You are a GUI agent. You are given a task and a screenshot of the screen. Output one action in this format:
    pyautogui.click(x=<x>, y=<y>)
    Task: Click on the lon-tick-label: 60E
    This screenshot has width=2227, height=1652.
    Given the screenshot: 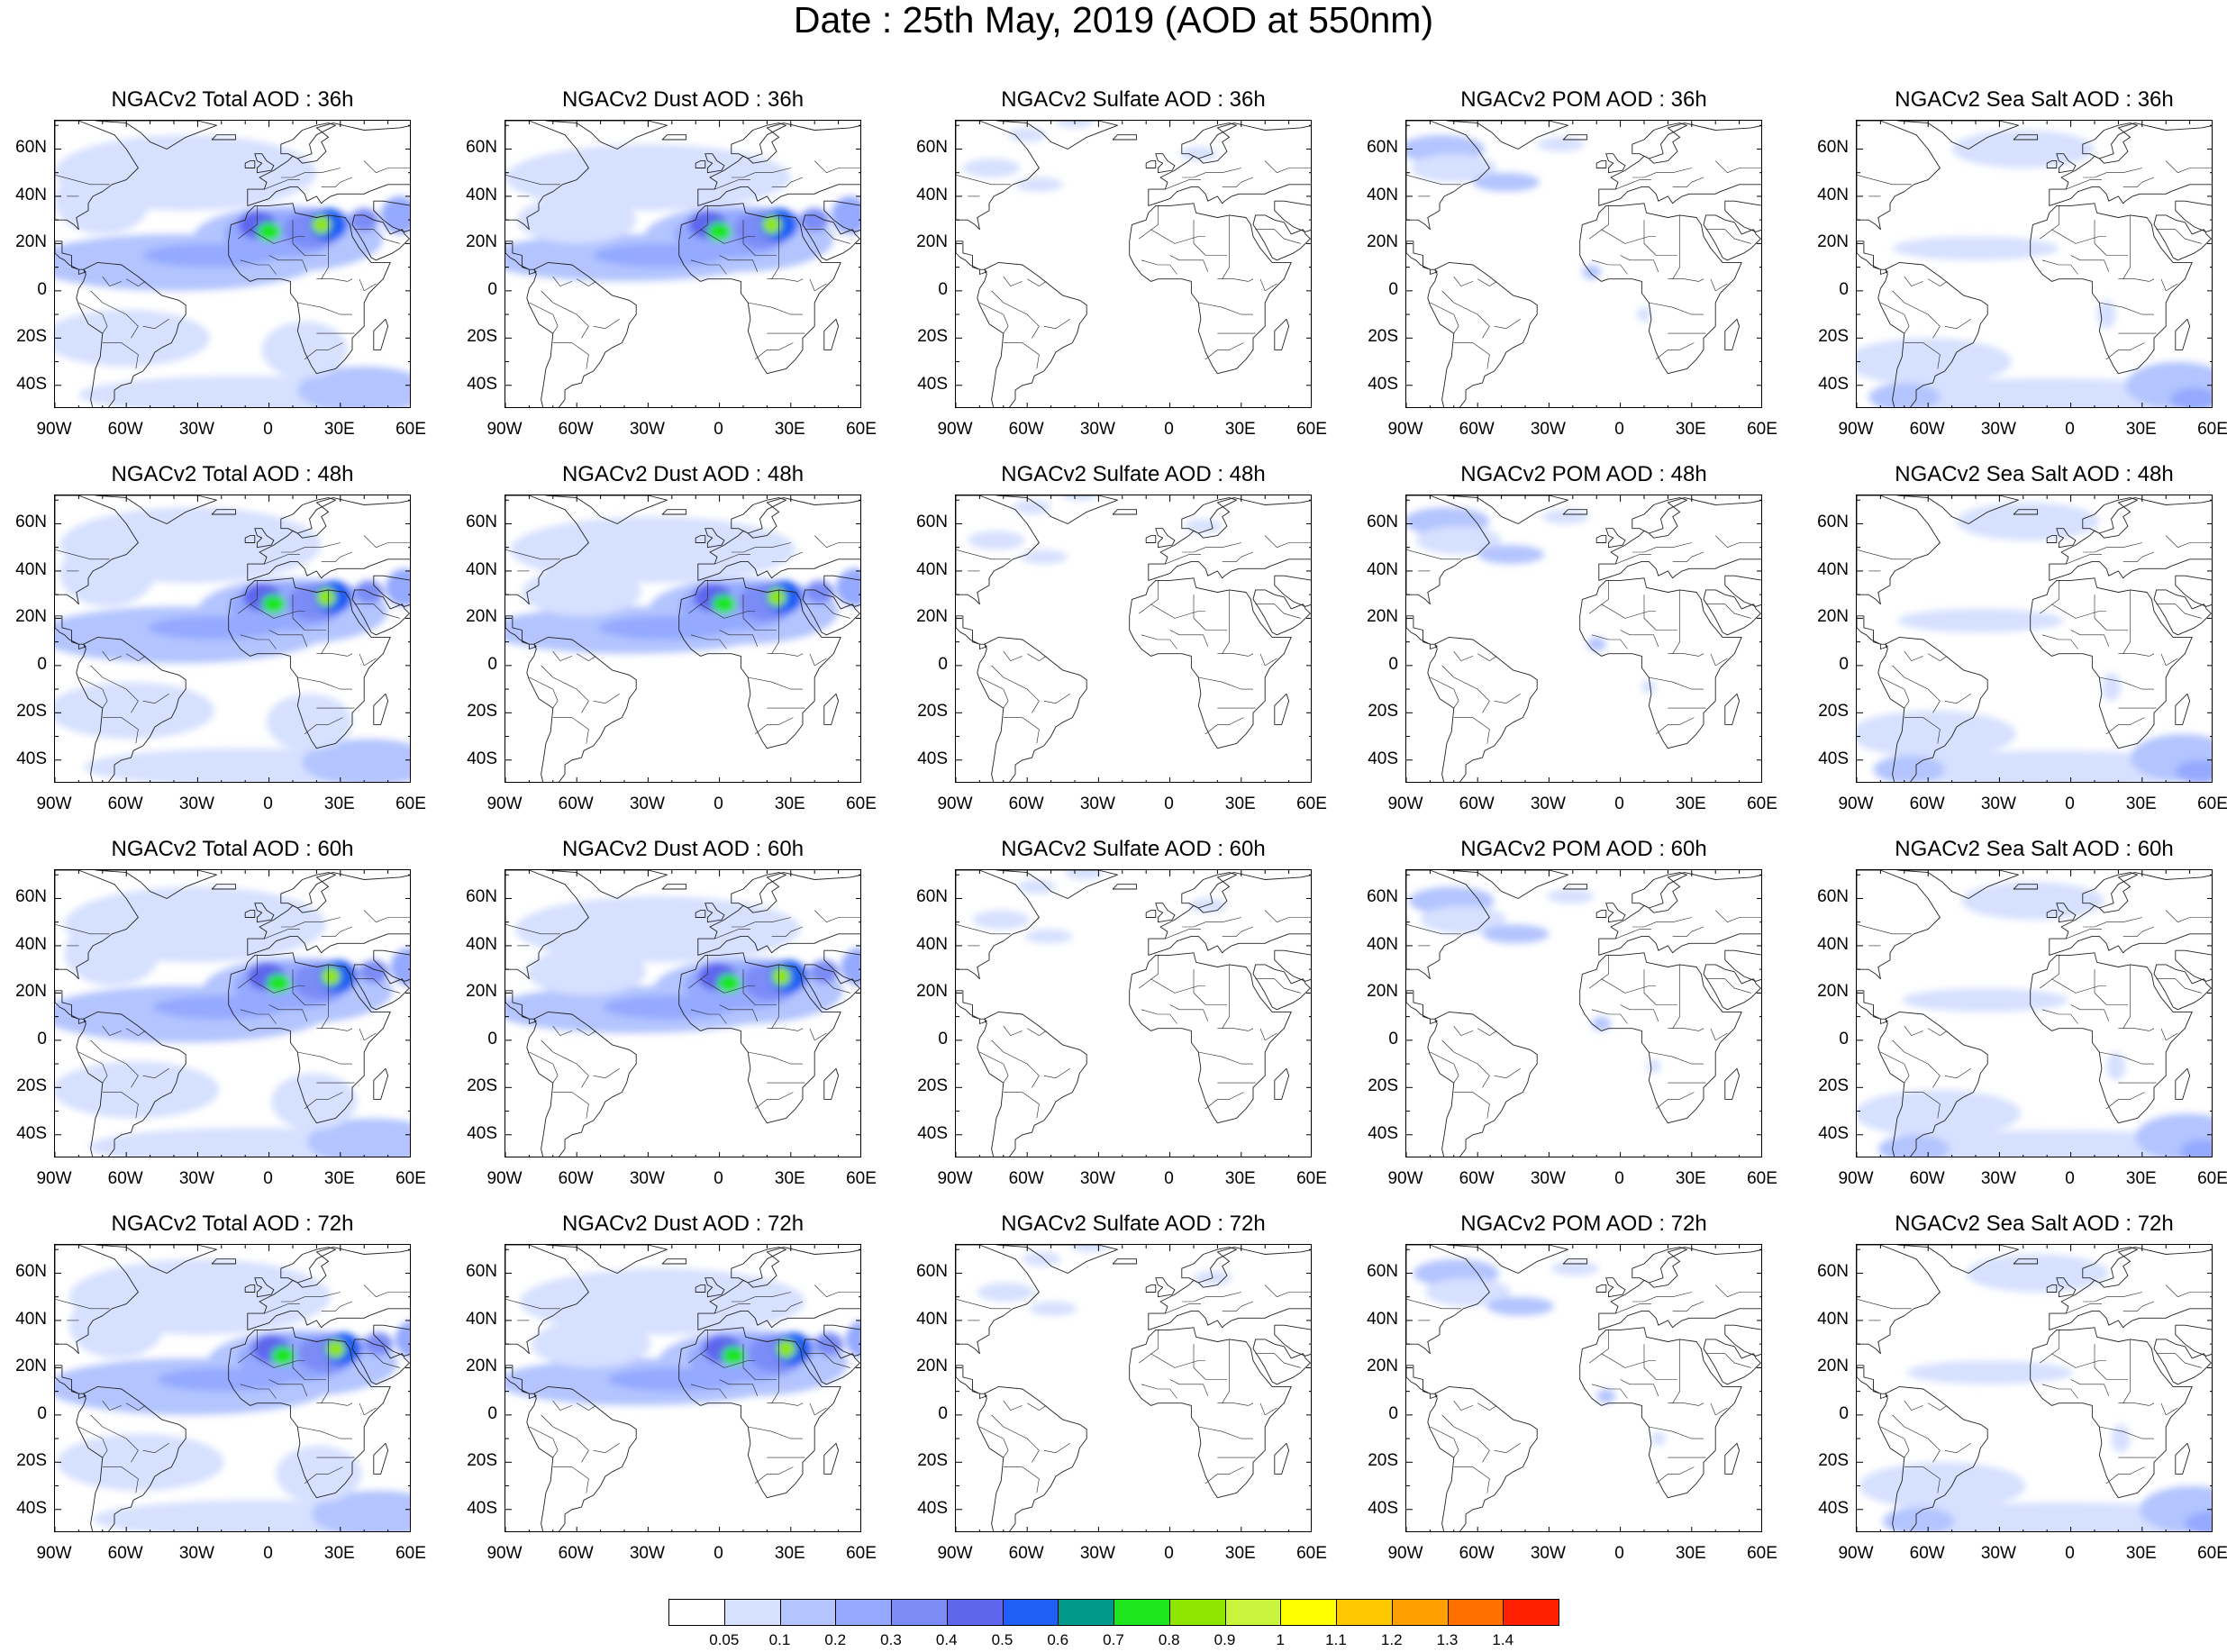 What is the action you would take?
    pyautogui.click(x=410, y=803)
    